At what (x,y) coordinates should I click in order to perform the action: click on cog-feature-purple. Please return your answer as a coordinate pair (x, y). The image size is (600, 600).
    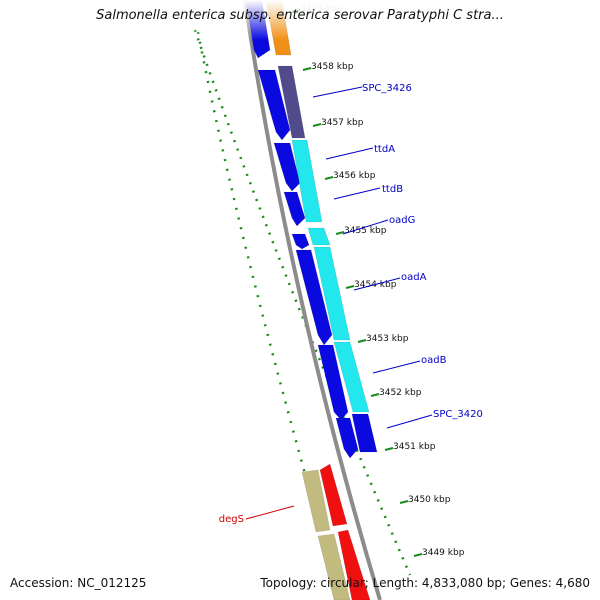
    Looking at the image, I should click on (291, 102).